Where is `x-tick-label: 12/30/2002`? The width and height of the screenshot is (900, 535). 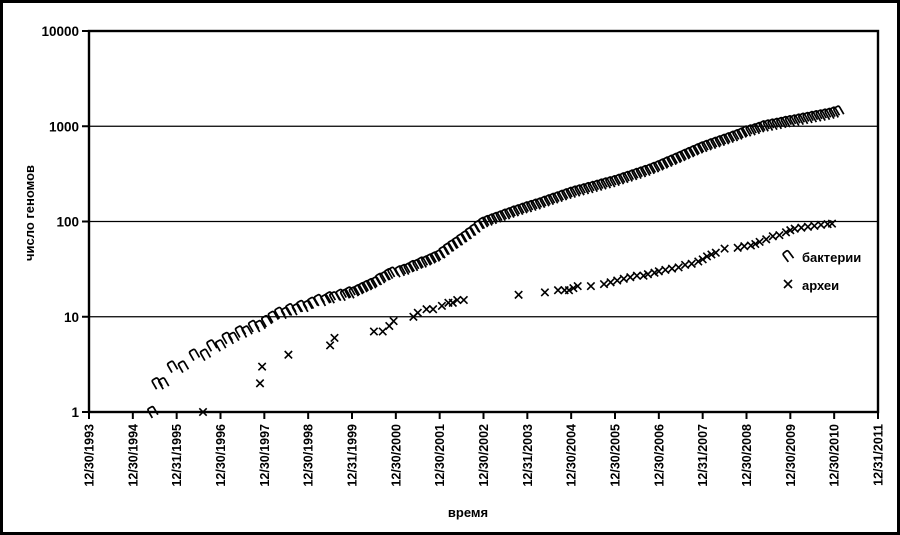 x-tick-label: 12/30/2002 is located at coordinates (484, 455).